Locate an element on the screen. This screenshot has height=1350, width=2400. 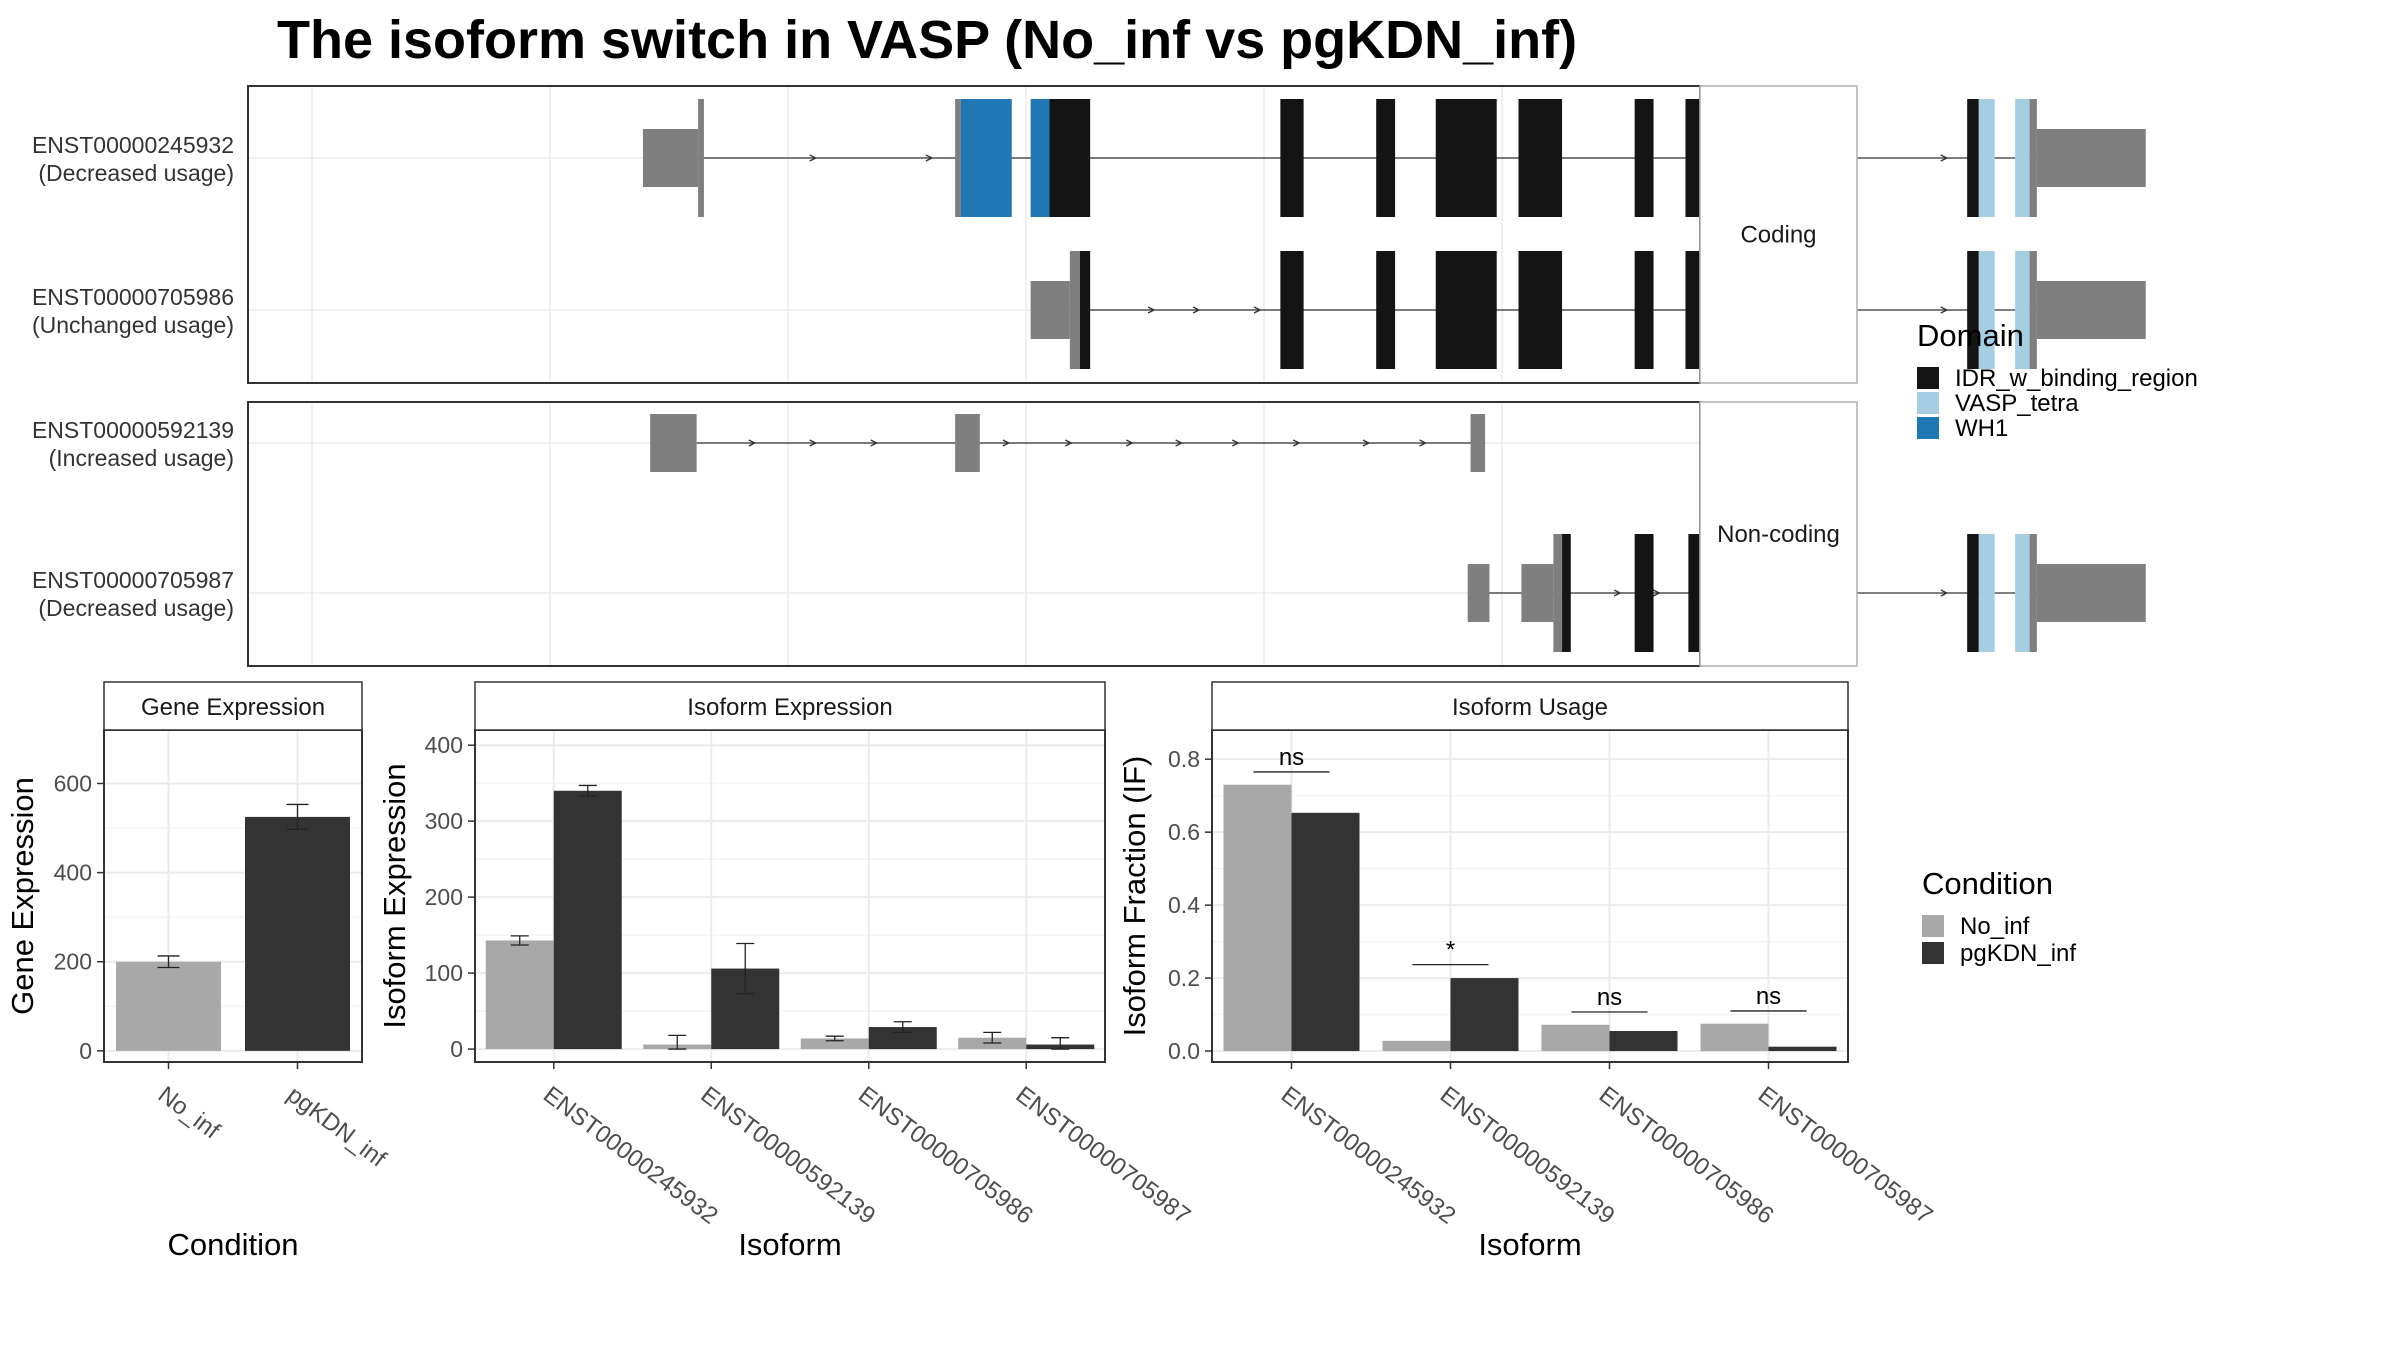
y-tick-label: 0.2 is located at coordinates (1184, 978).